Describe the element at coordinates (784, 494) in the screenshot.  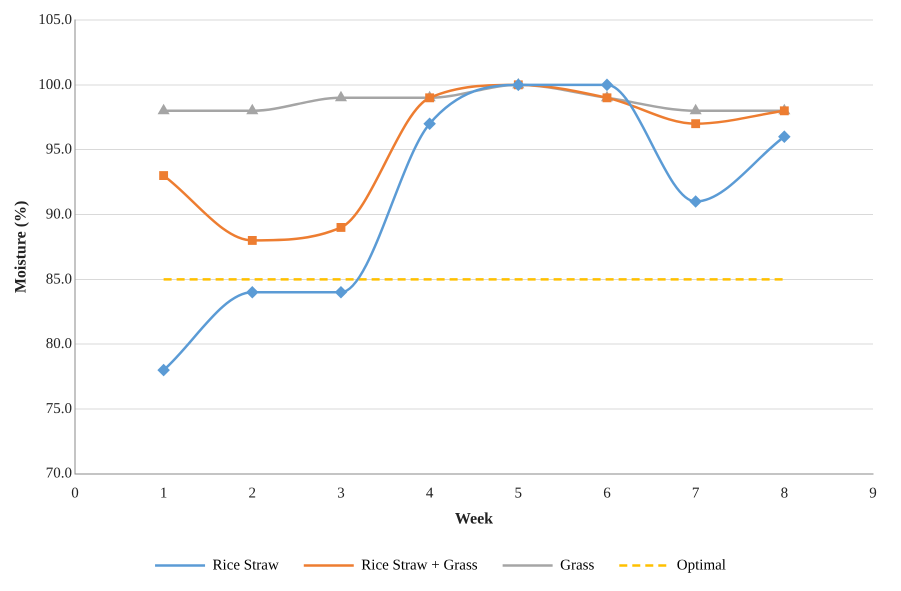
I see `x-tick-label: 8` at that location.